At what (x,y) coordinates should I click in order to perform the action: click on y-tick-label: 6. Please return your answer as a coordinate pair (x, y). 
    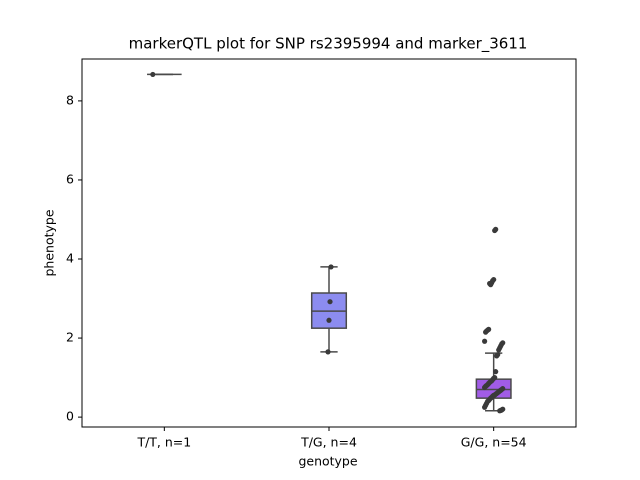
    Looking at the image, I should click on (70, 178).